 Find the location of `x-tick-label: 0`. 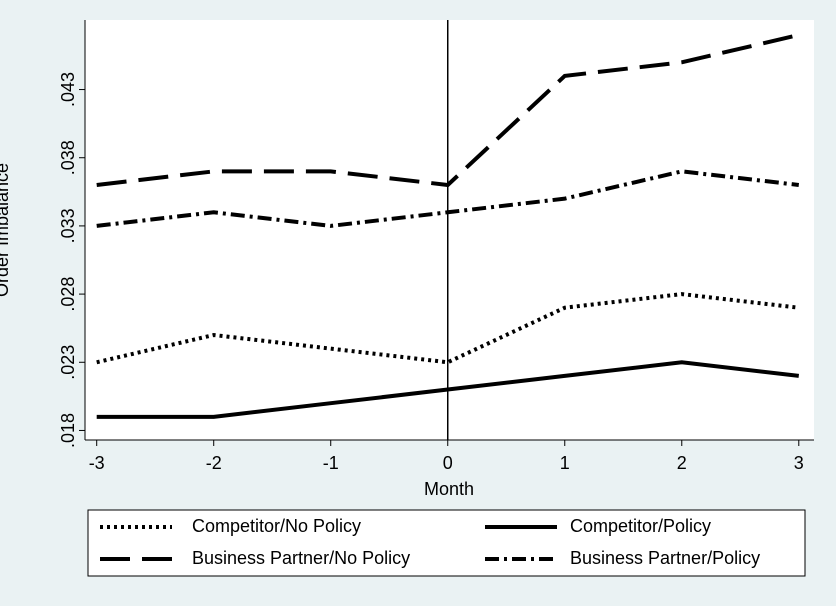

x-tick-label: 0 is located at coordinates (448, 463).